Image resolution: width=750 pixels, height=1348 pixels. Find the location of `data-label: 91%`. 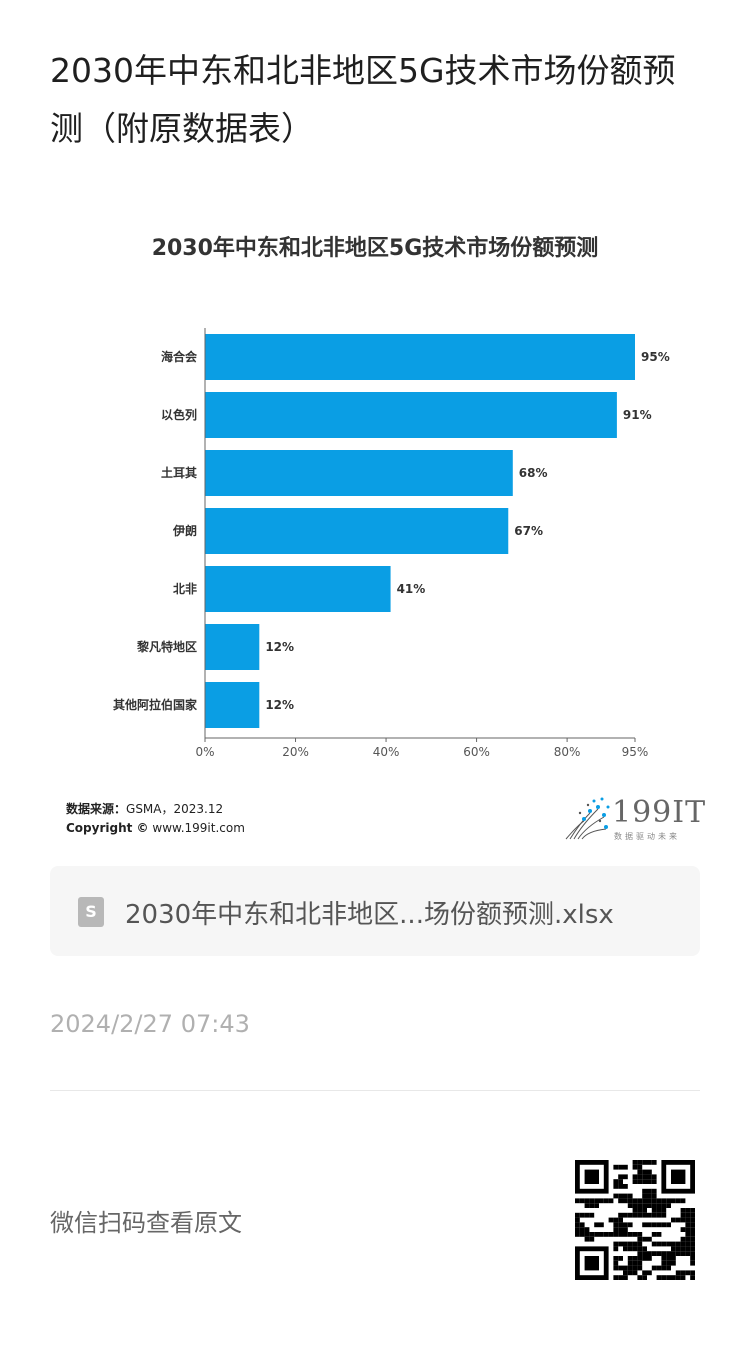

data-label: 91% is located at coordinates (637, 415).